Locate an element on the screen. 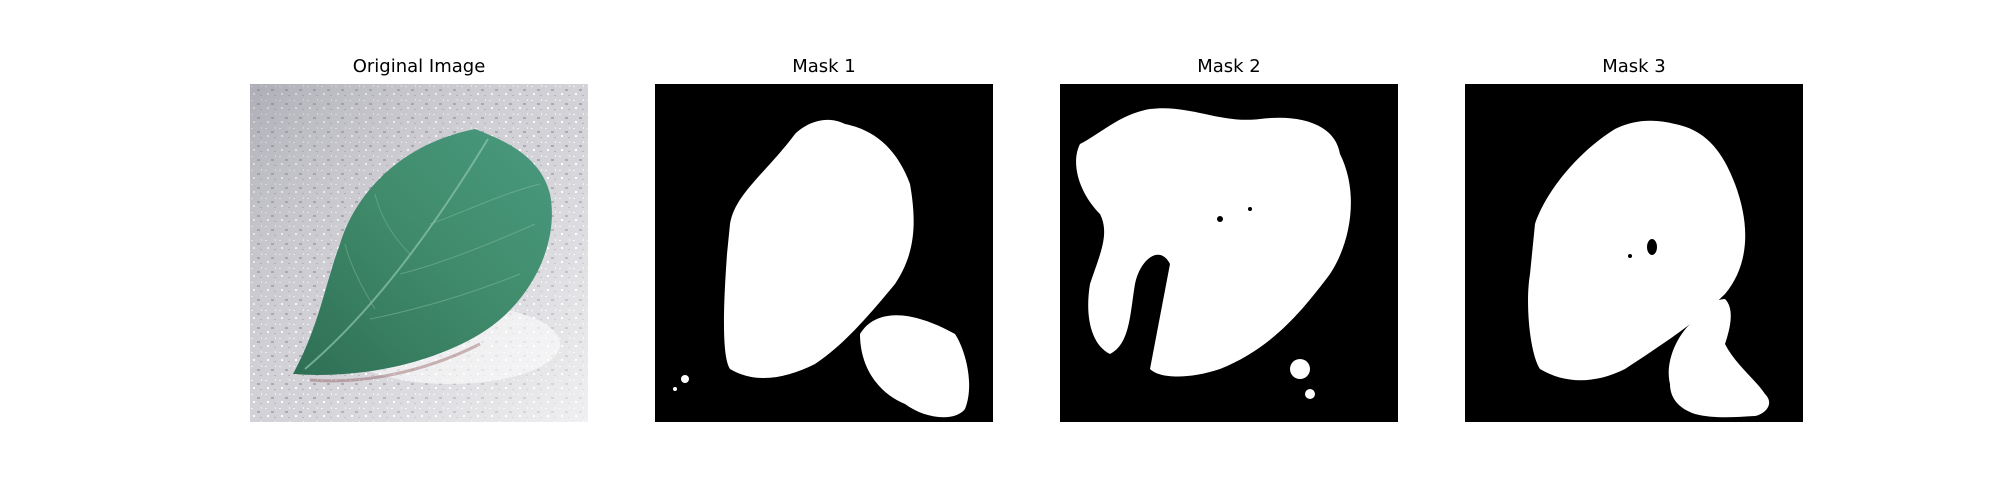 The image size is (2000, 500). leaf-photo is located at coordinates (419, 253).